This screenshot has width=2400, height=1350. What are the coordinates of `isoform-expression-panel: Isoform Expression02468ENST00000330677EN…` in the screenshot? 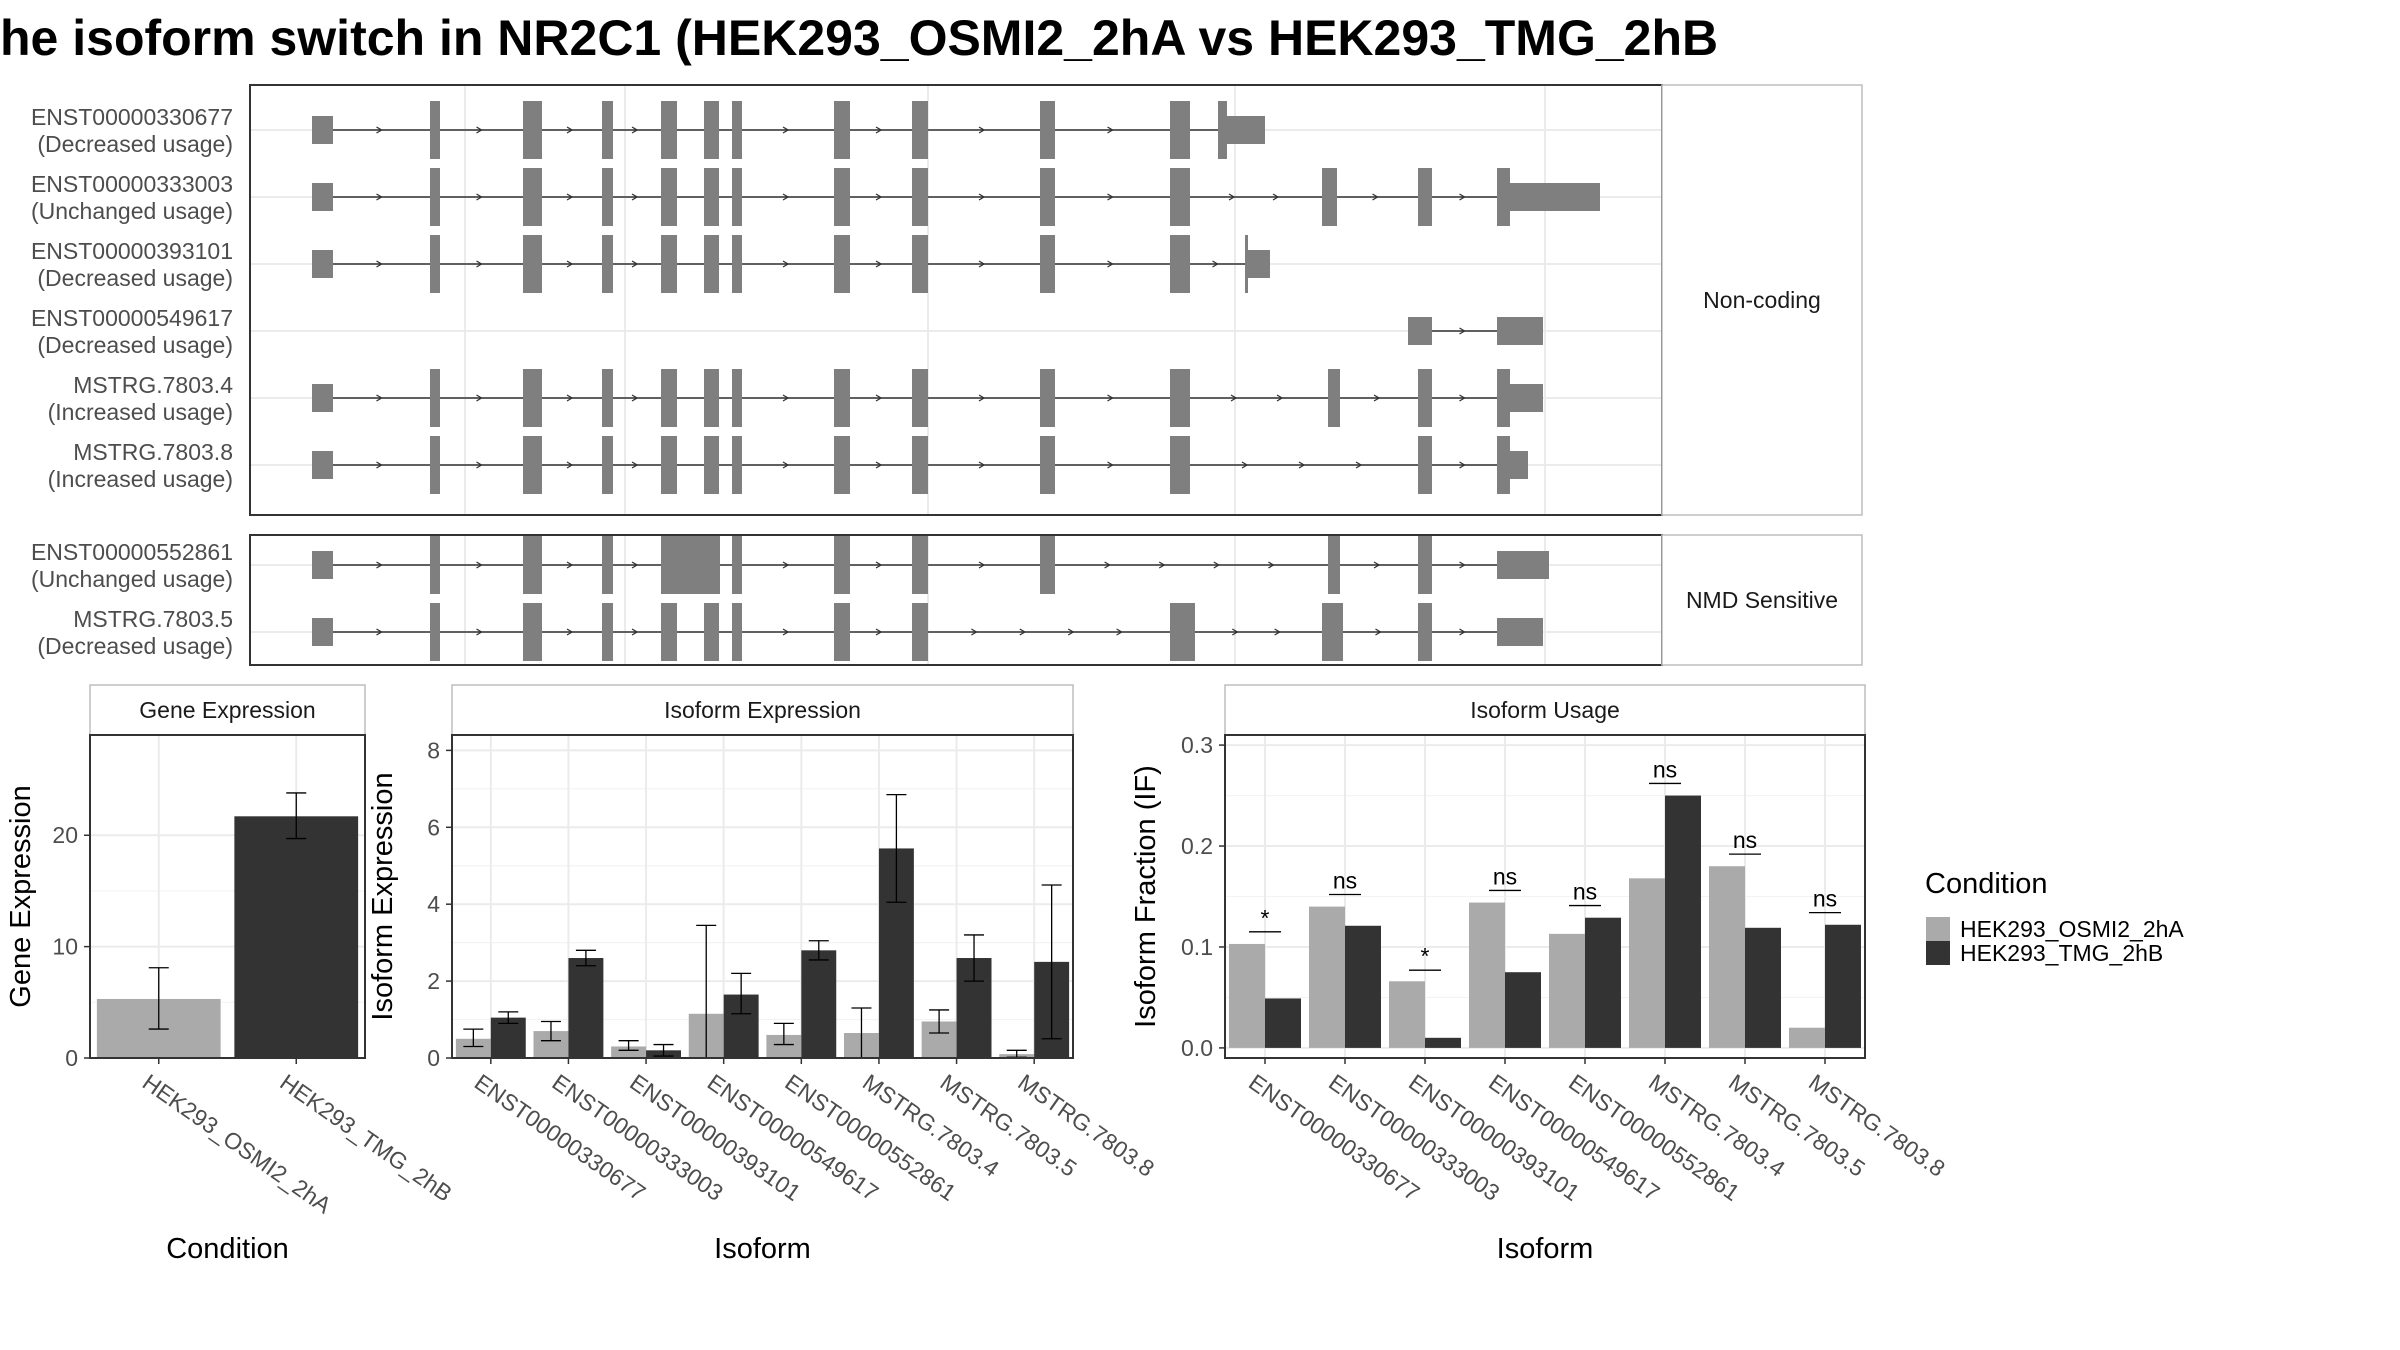 It's located at (763, 974).